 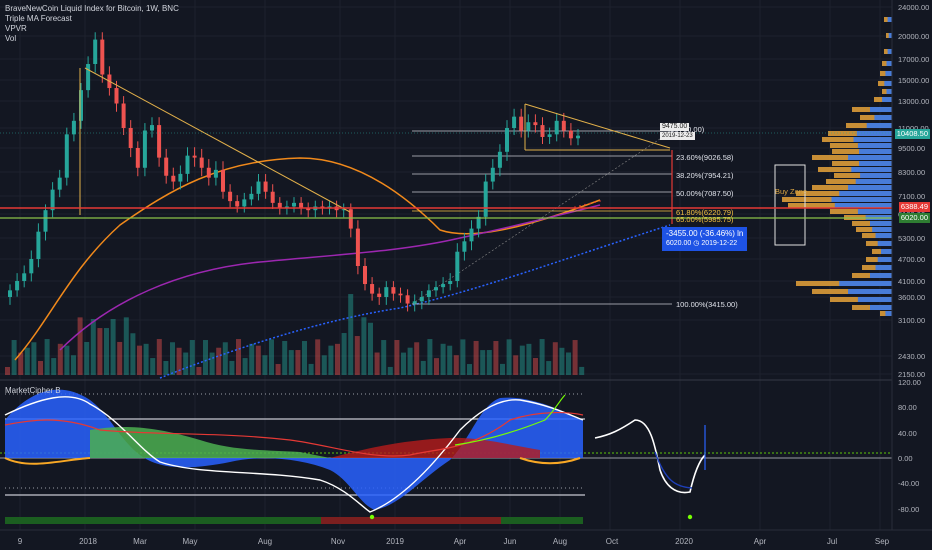 I want to click on legend-item-triple-ma: Triple MA Forecast, so click(x=38, y=18).